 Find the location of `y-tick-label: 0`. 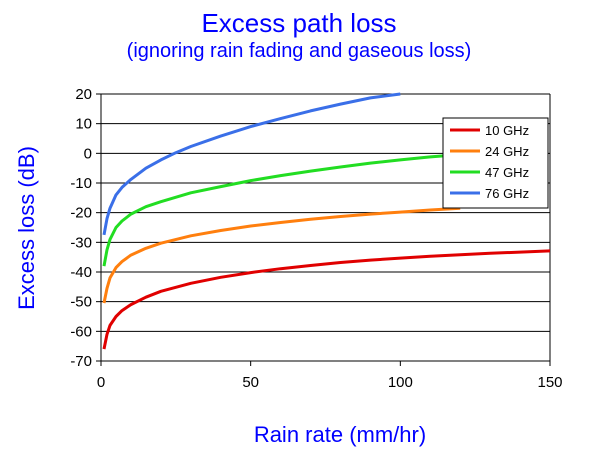

y-tick-label: 0 is located at coordinates (88, 153).